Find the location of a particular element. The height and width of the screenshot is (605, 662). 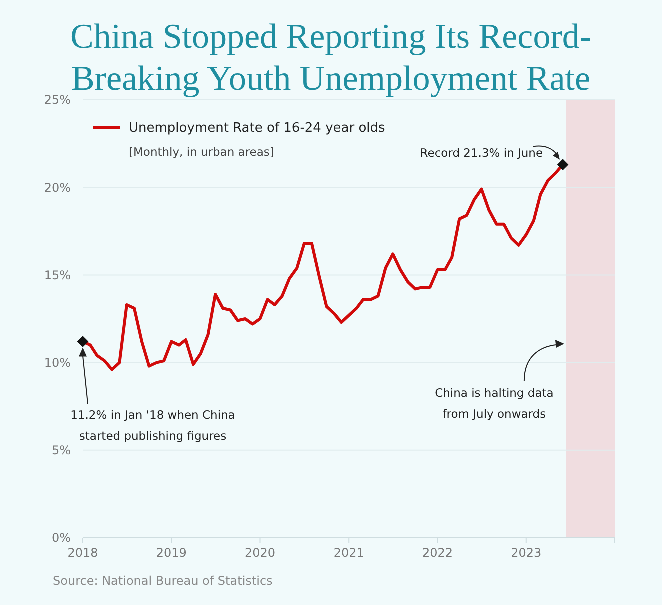

x-tick-label: 2019 is located at coordinates (171, 553).